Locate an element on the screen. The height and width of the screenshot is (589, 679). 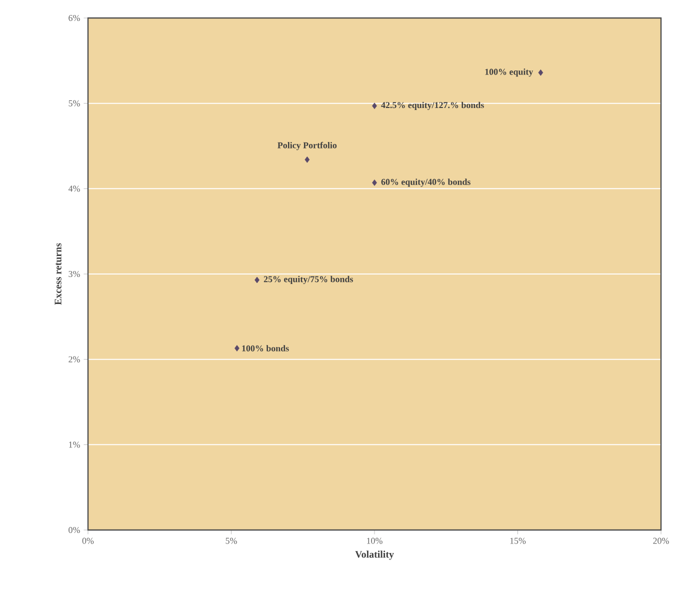
y-tick-label: 5% is located at coordinates (74, 103).